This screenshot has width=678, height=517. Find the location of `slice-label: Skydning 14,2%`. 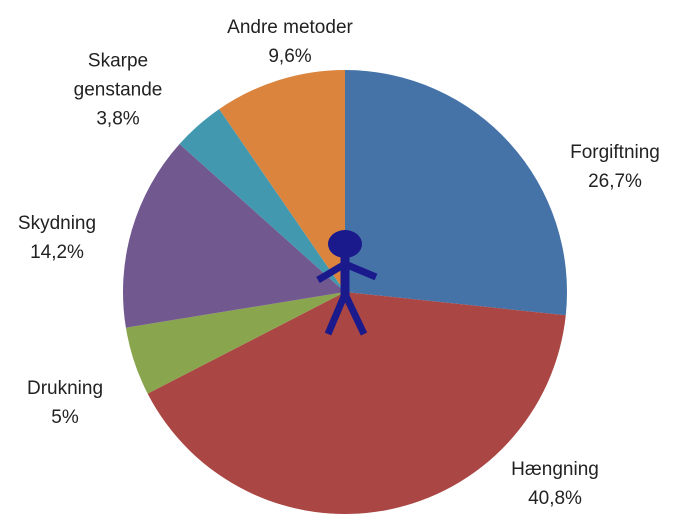

slice-label: Skydning 14,2% is located at coordinates (66, 238).